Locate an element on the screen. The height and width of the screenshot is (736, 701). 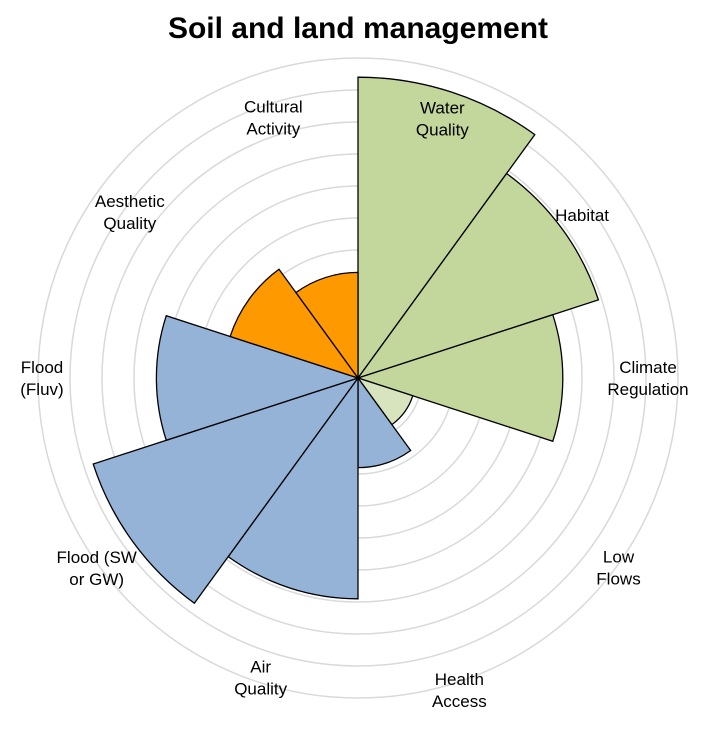
category-label: Cultural is located at coordinates (273, 106).